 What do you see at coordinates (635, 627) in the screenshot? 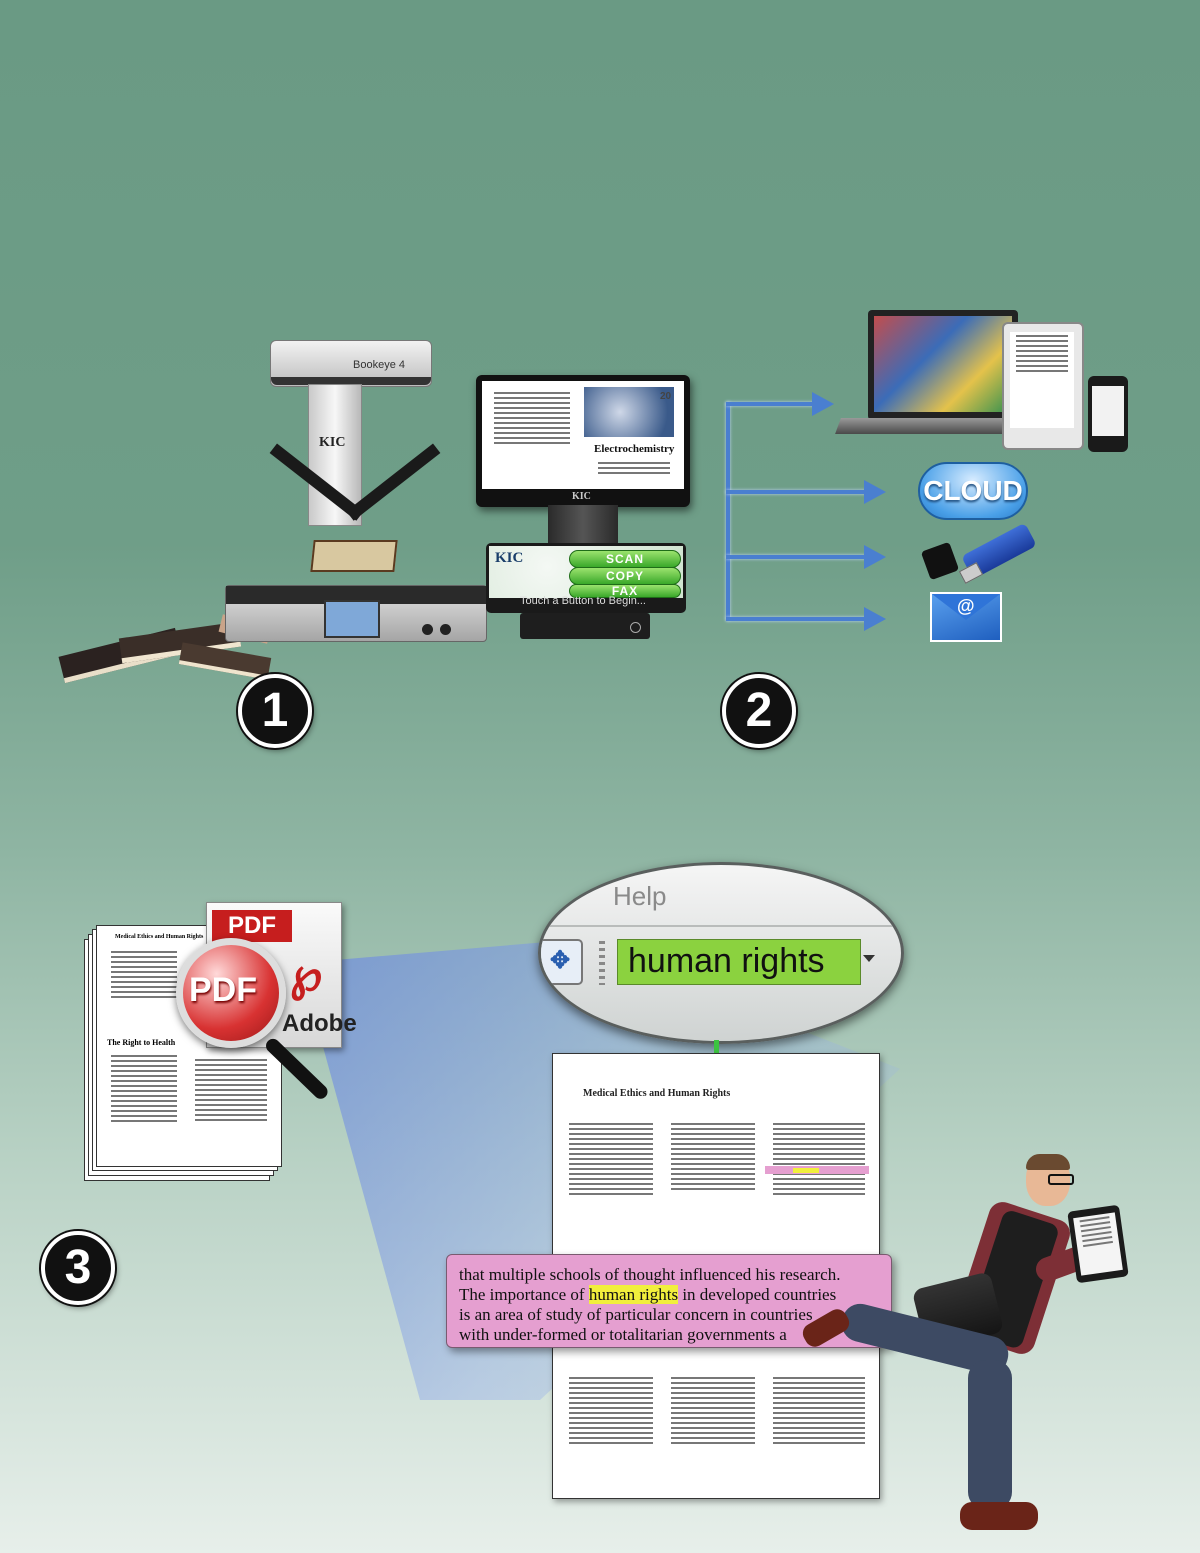
I see `power-button` at bounding box center [635, 627].